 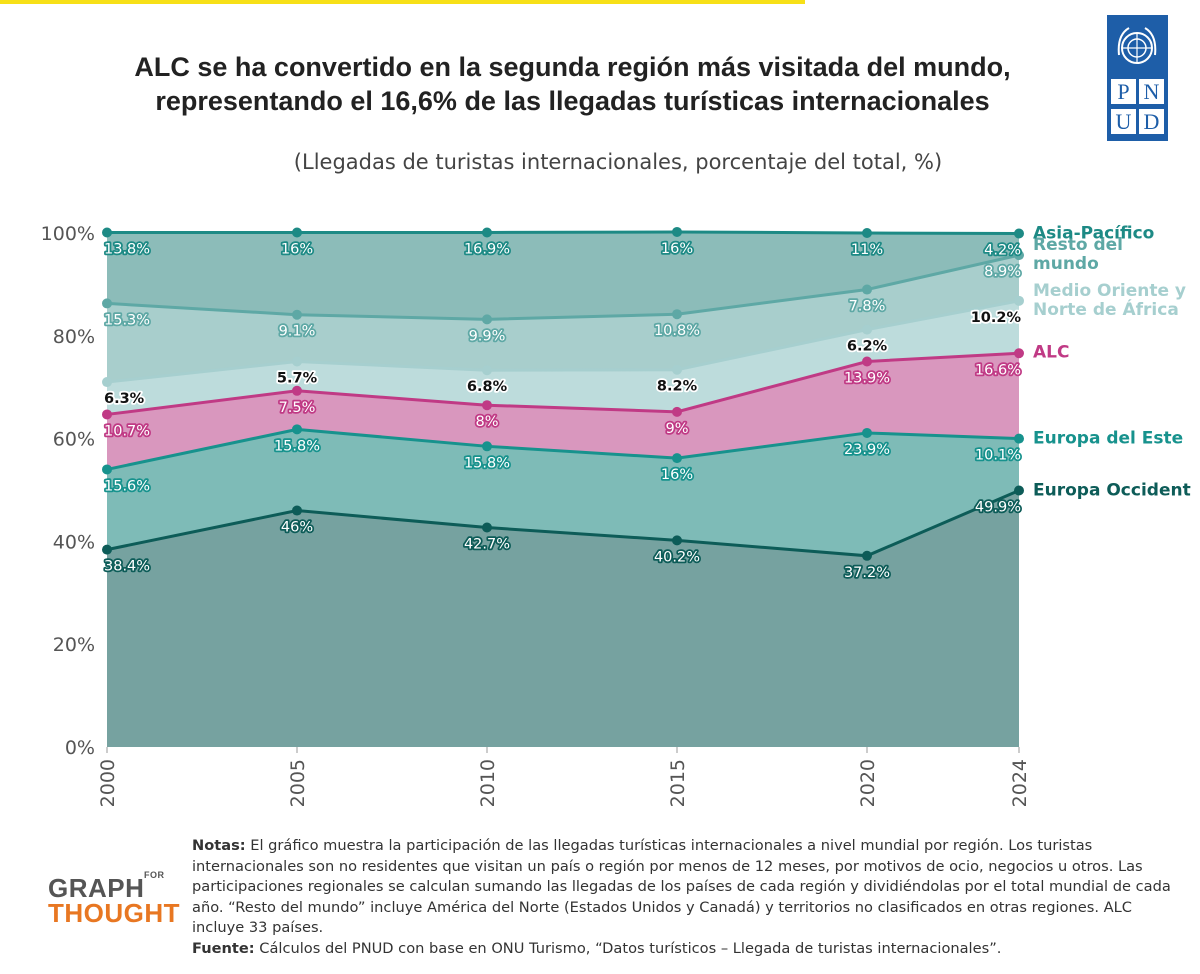 What do you see at coordinates (297, 332) in the screenshot?
I see `value-label: 9.1%` at bounding box center [297, 332].